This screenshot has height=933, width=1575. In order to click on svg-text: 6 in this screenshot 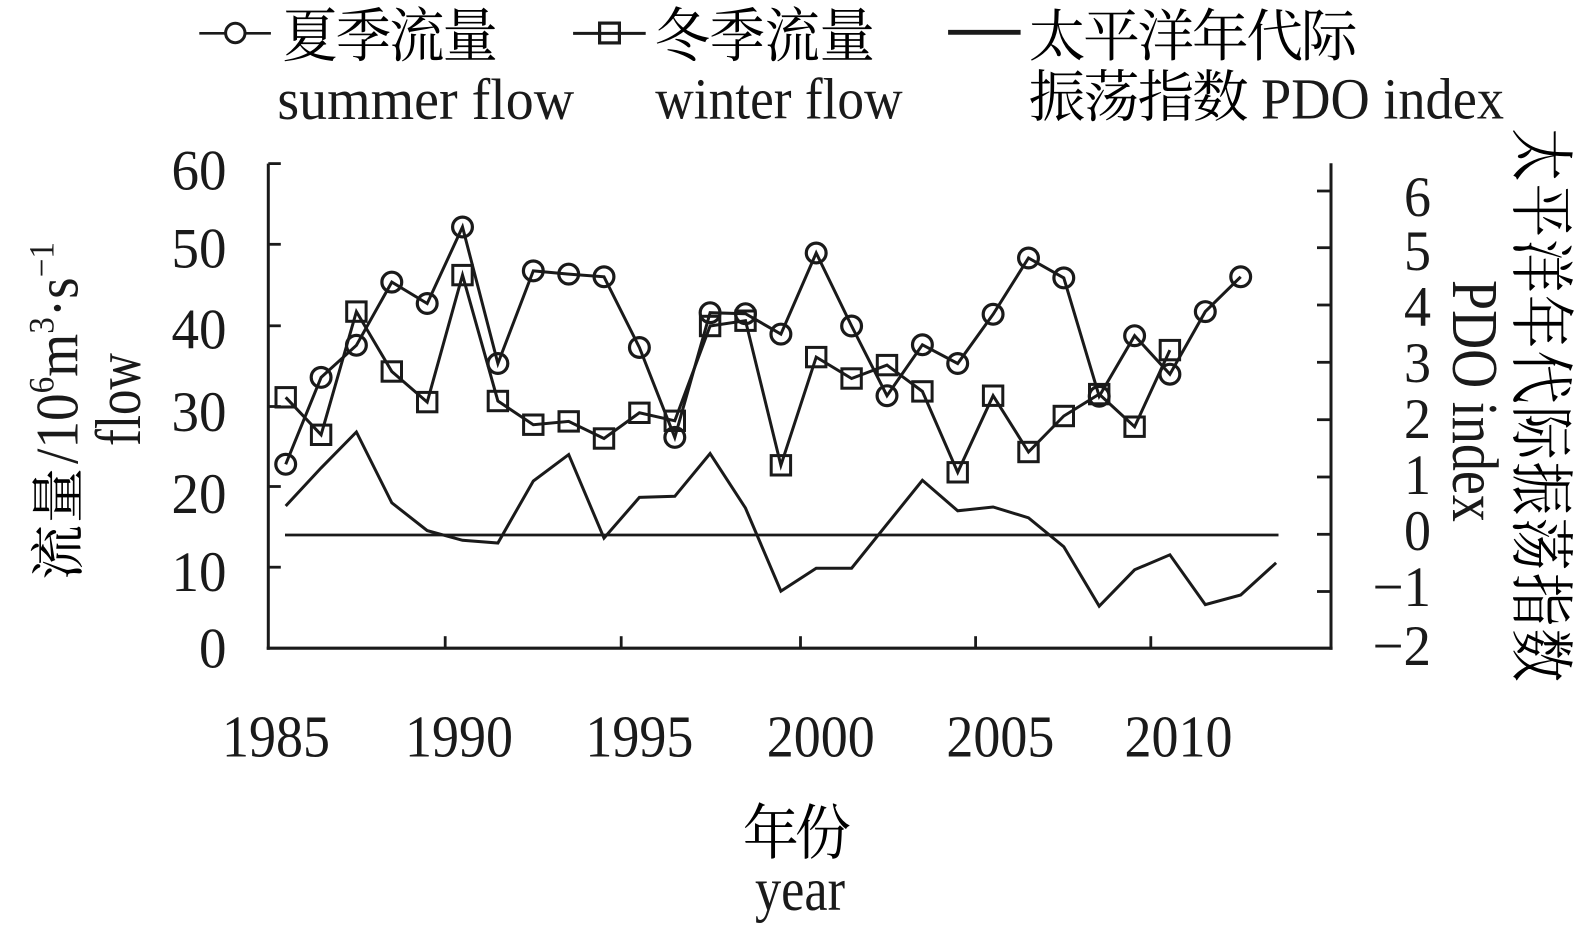, I will do `click(1417, 197)`.